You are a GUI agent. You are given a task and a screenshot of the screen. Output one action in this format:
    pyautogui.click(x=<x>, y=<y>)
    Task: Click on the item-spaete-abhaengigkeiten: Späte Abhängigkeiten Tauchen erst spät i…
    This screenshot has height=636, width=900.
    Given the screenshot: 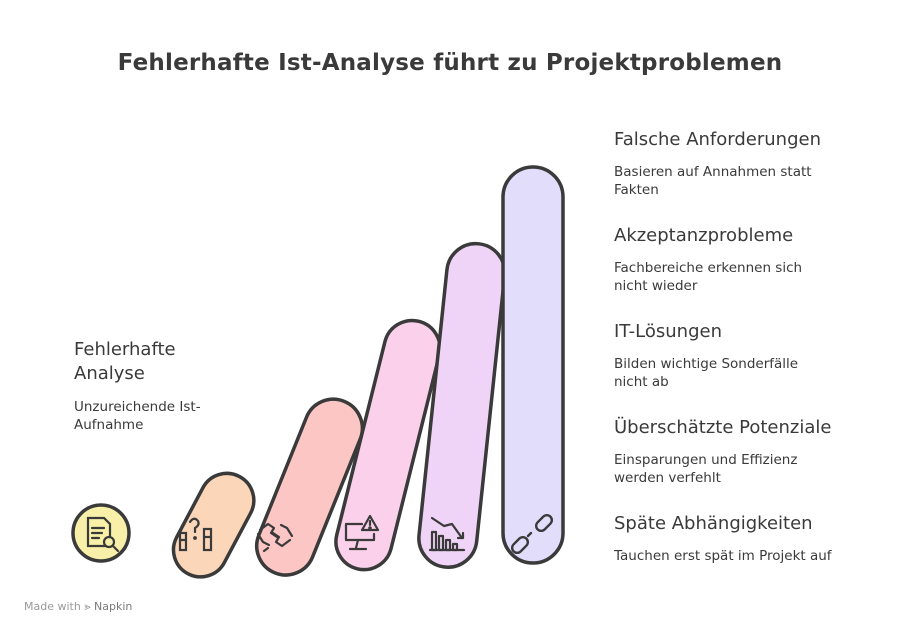 What is the action you would take?
    pyautogui.click(x=749, y=538)
    